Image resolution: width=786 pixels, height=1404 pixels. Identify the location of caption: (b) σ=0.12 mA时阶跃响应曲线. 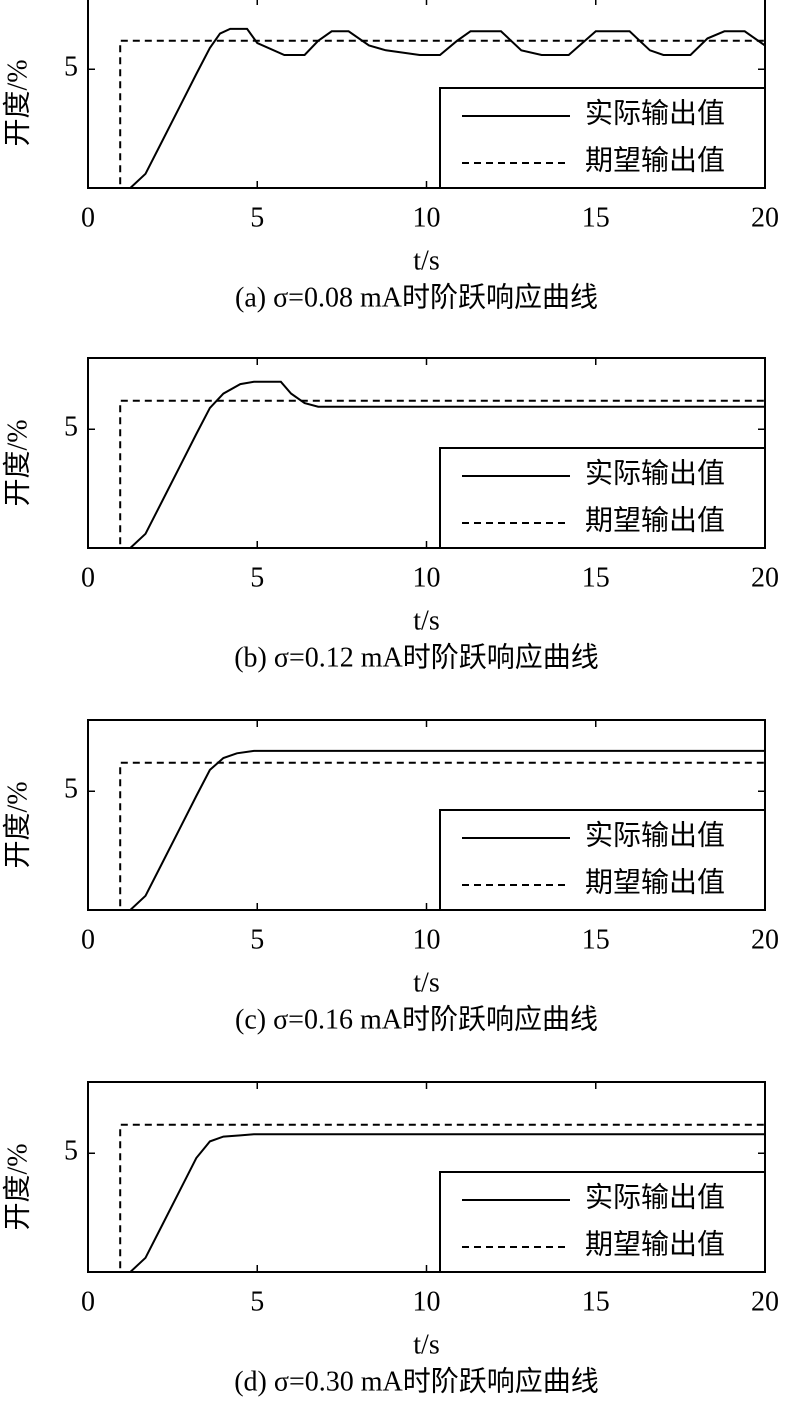
(416, 657).